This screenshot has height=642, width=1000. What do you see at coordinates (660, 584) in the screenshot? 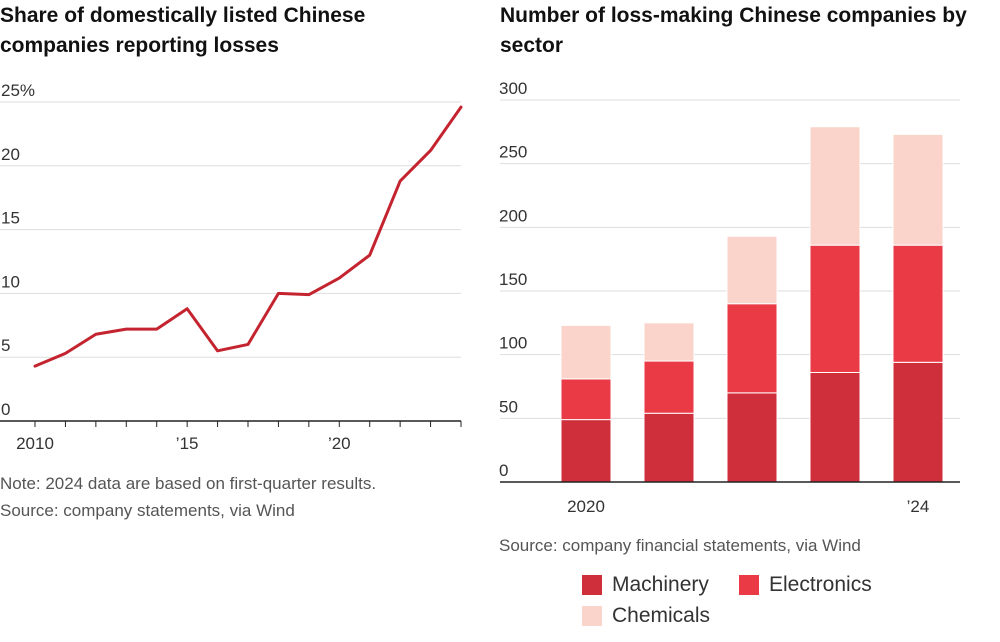
I see `legend-label: Machinery` at bounding box center [660, 584].